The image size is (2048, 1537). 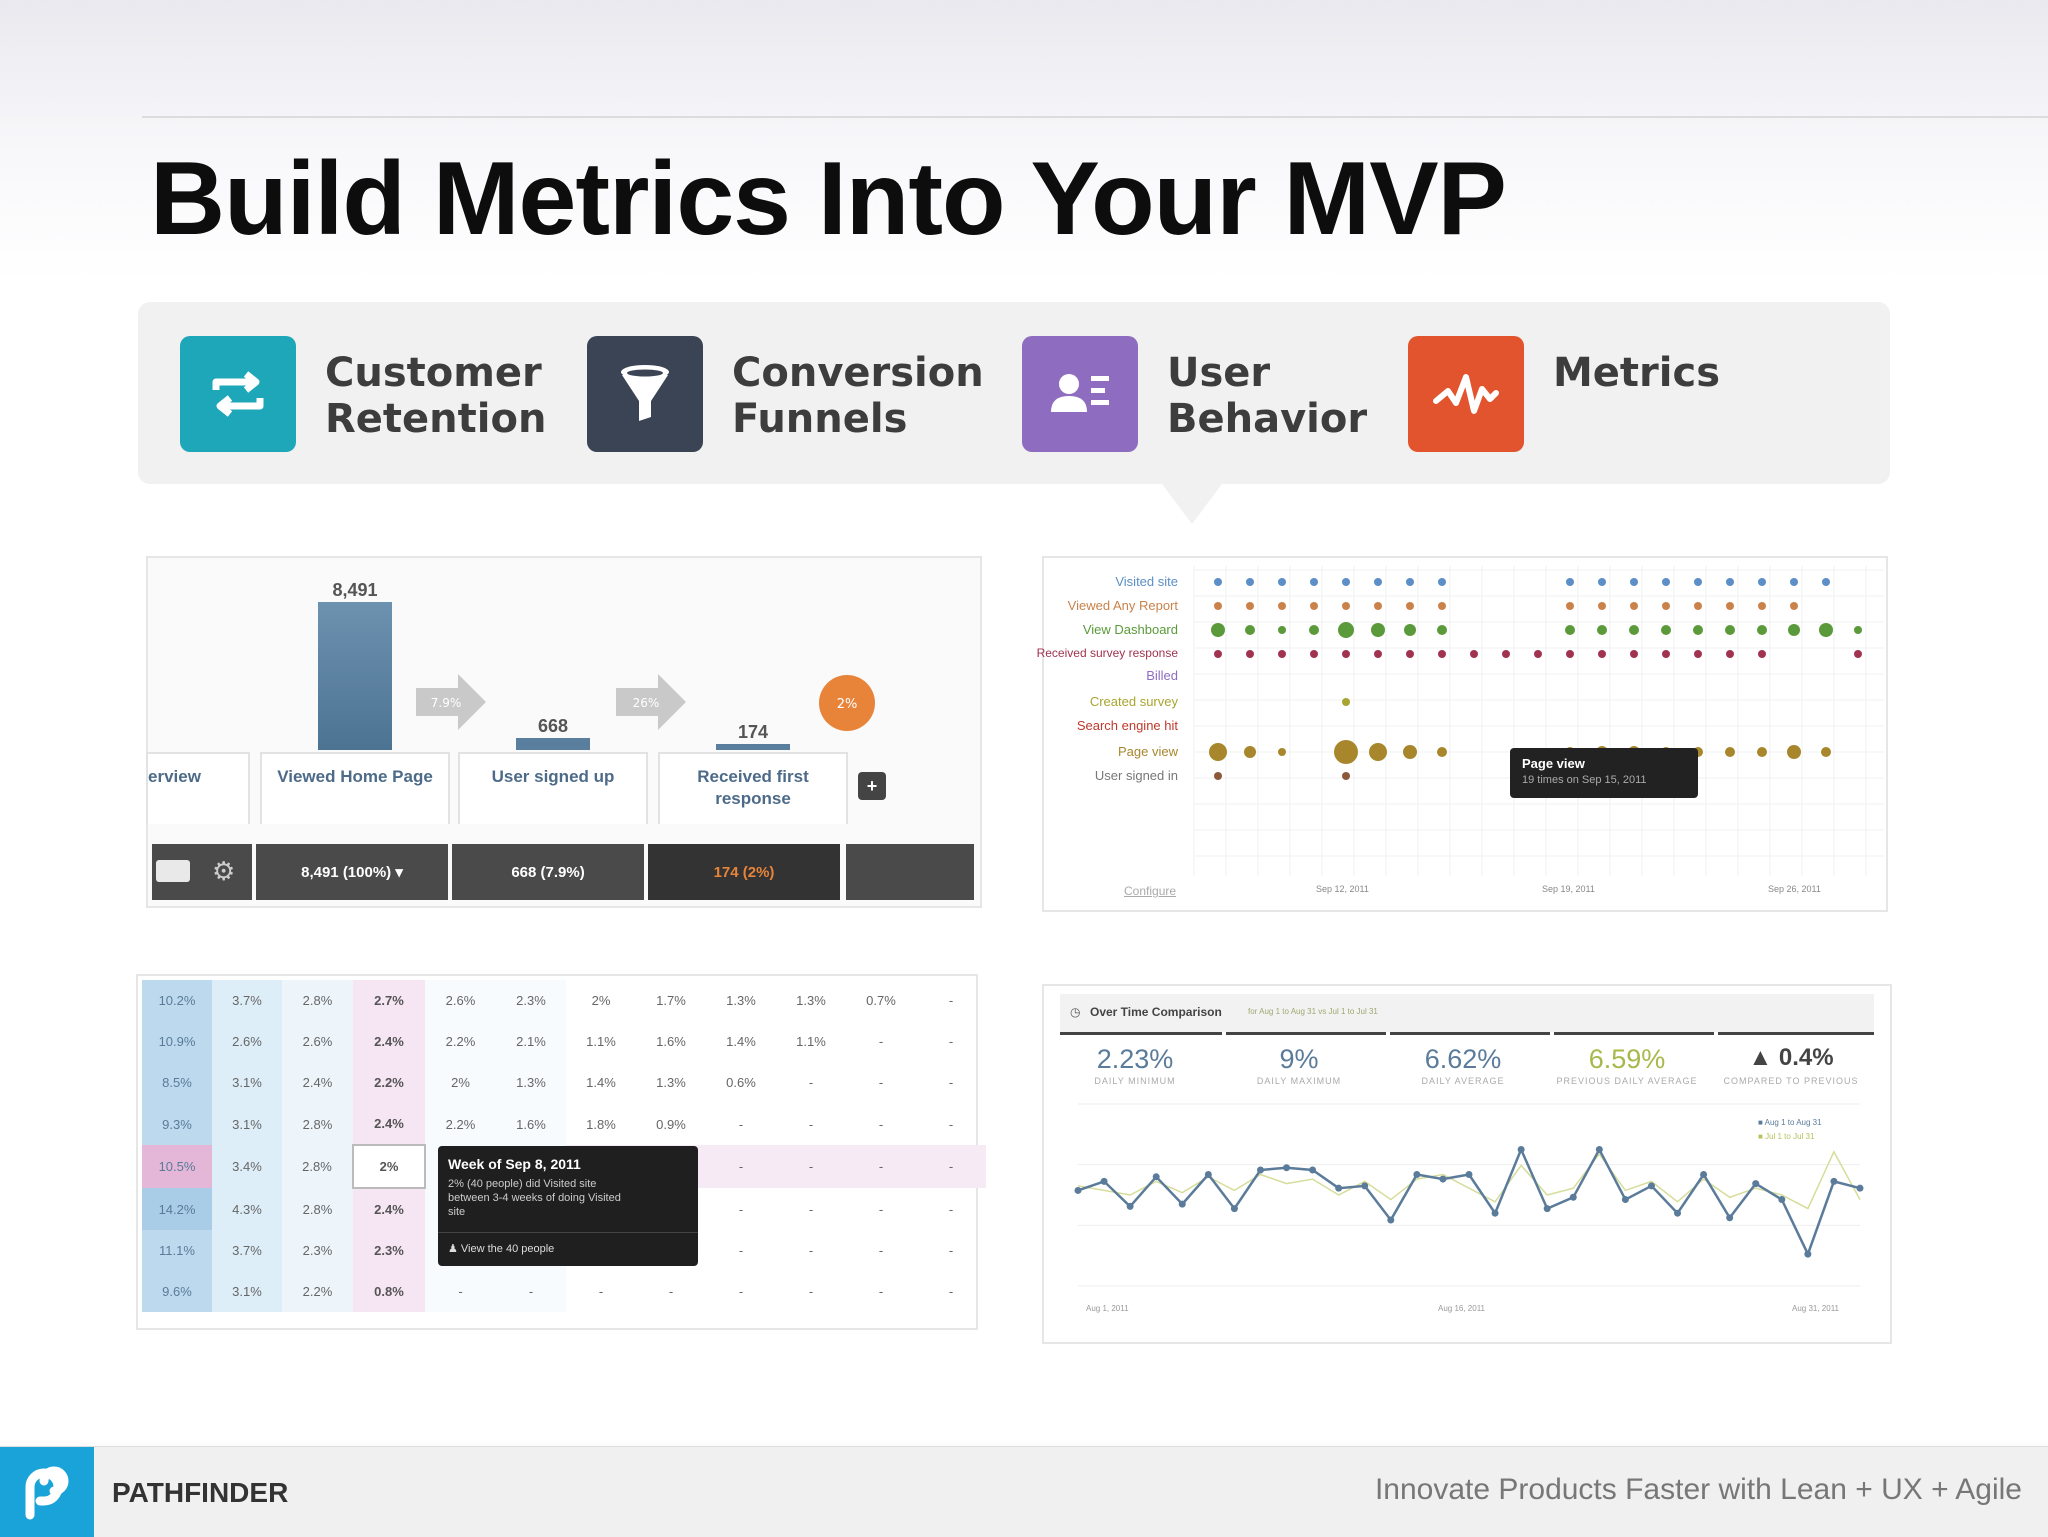 What do you see at coordinates (671, 1000) in the screenshot?
I see `cohort-cell: 1.7%` at bounding box center [671, 1000].